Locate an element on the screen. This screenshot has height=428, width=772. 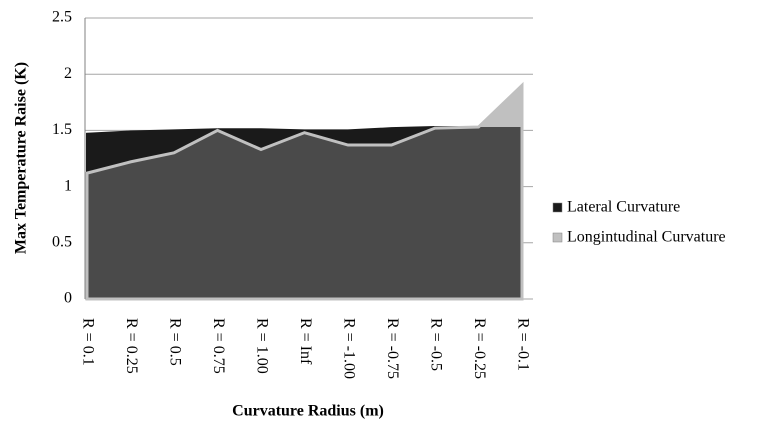
x-tick-label: R = -0.1 is located at coordinates (522, 344).